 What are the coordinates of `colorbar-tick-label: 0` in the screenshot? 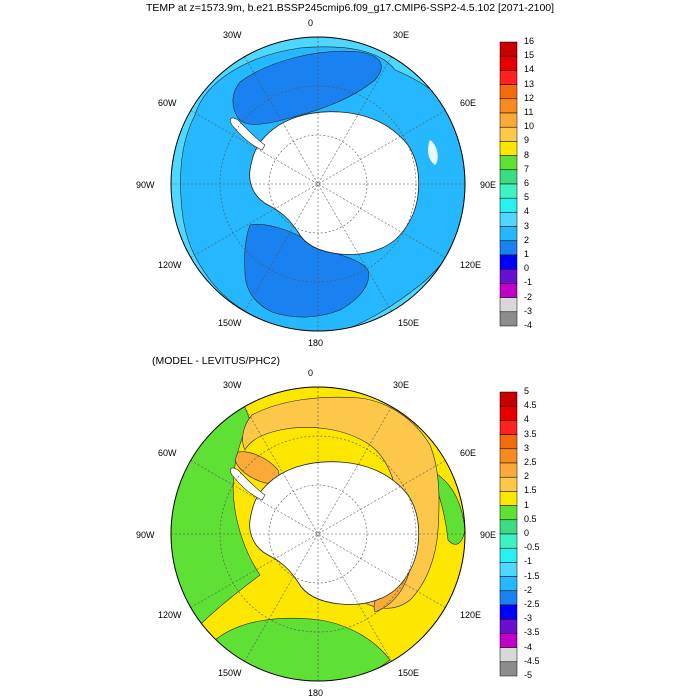 It's located at (527, 533).